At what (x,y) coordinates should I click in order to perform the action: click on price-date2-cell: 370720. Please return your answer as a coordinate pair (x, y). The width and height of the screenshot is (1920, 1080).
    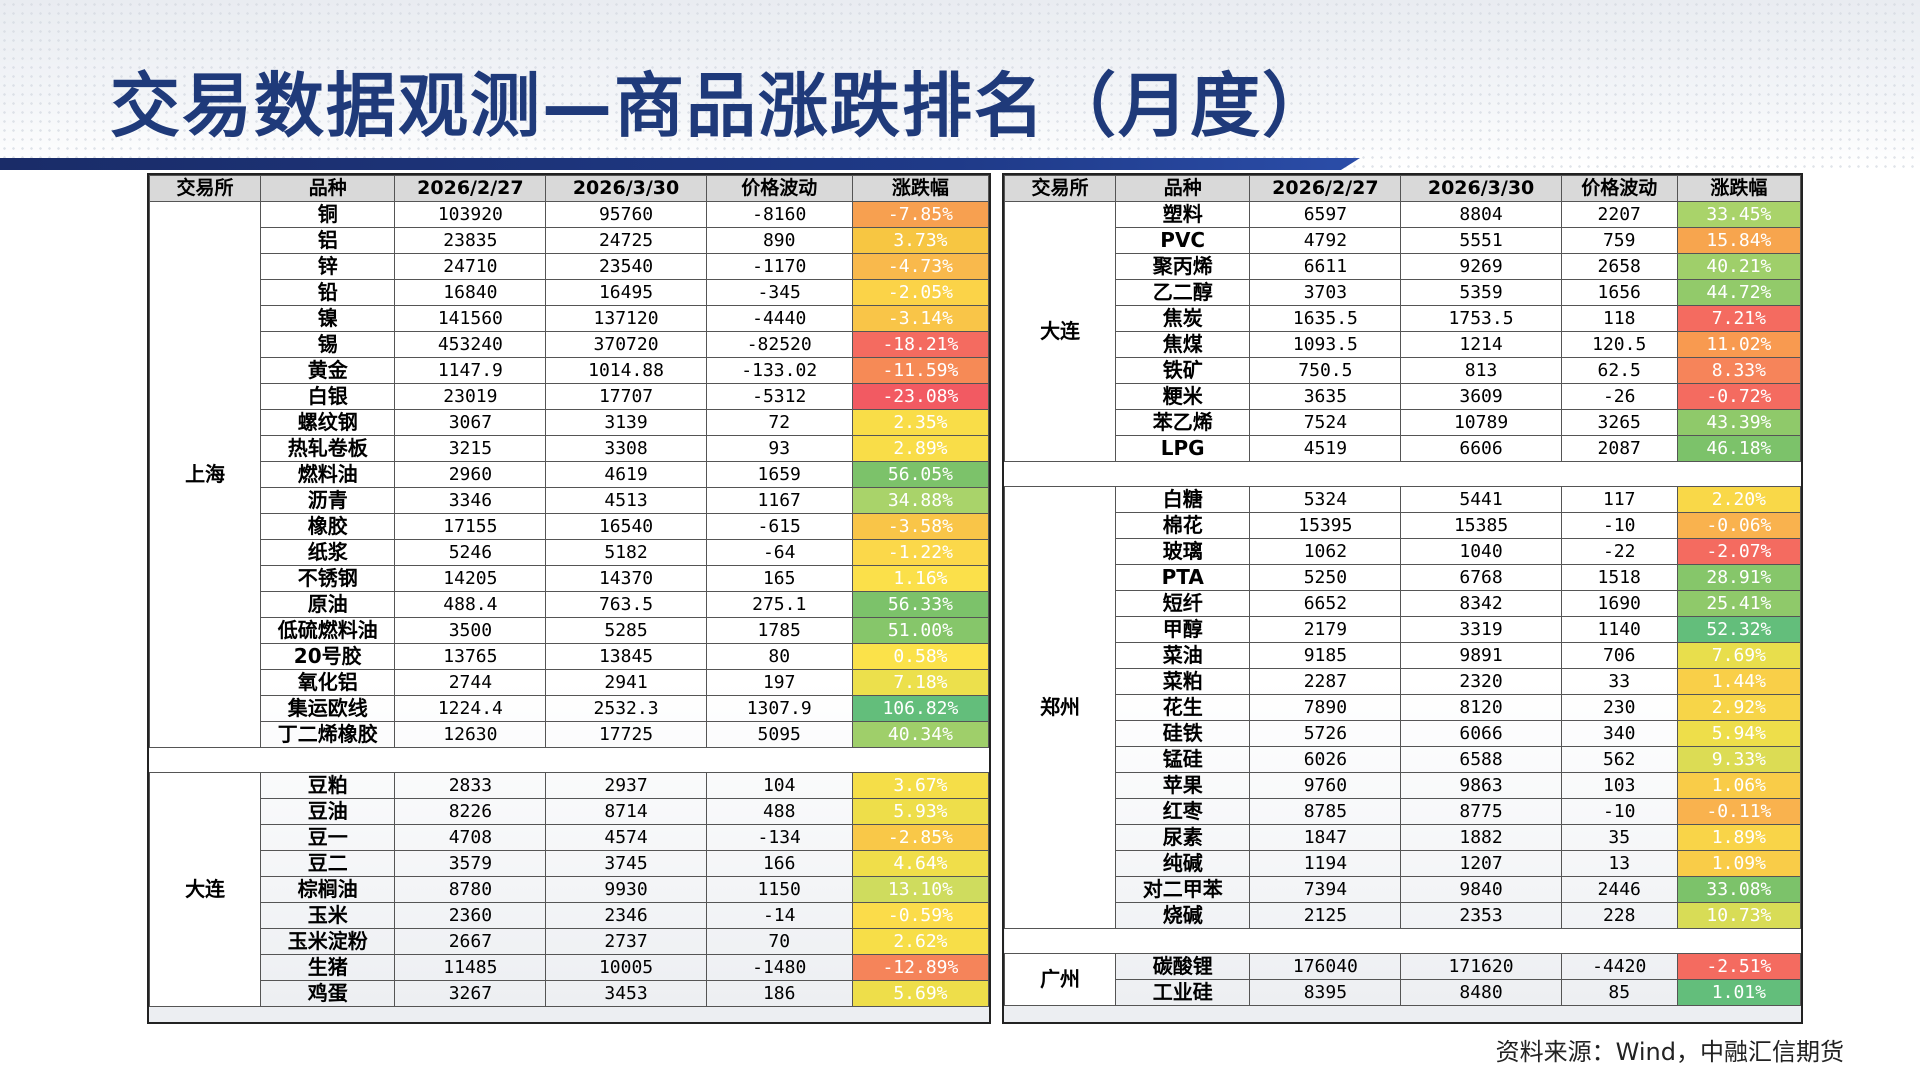
    Looking at the image, I should click on (626, 344).